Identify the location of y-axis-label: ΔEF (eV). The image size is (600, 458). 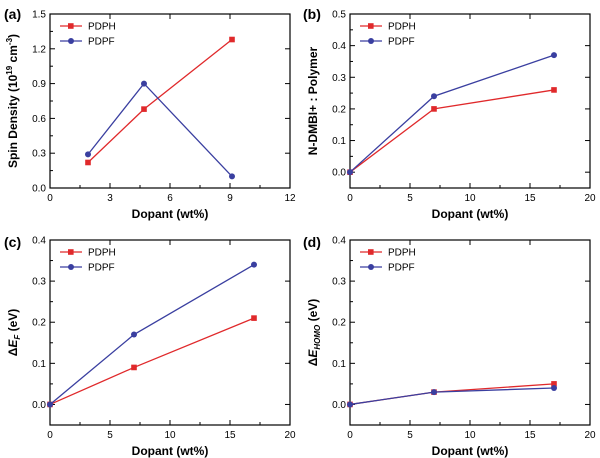
(14, 333).